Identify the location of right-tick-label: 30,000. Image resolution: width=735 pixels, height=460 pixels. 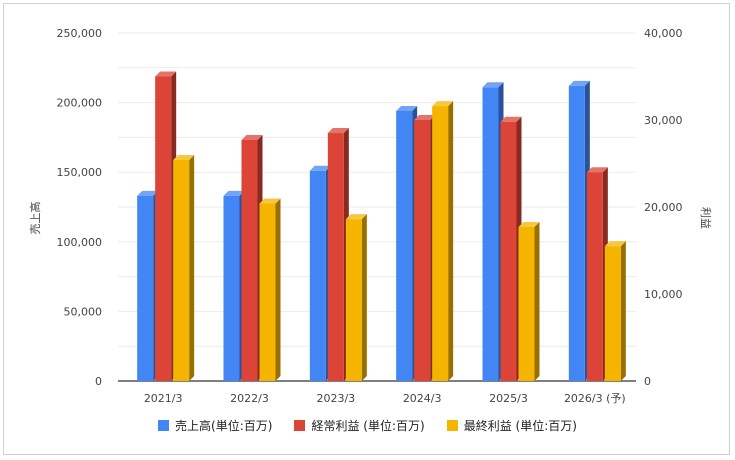
(663, 120).